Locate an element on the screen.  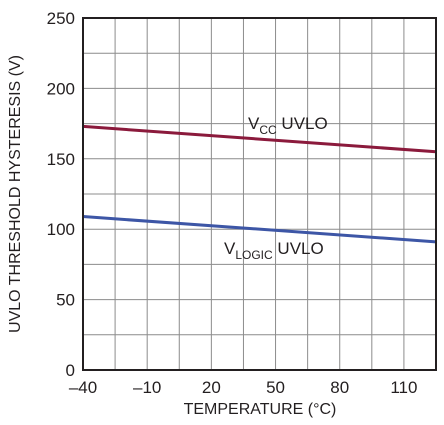
y-tick-labels: 0 50 100 150 200 250 is located at coordinates (61, 194).